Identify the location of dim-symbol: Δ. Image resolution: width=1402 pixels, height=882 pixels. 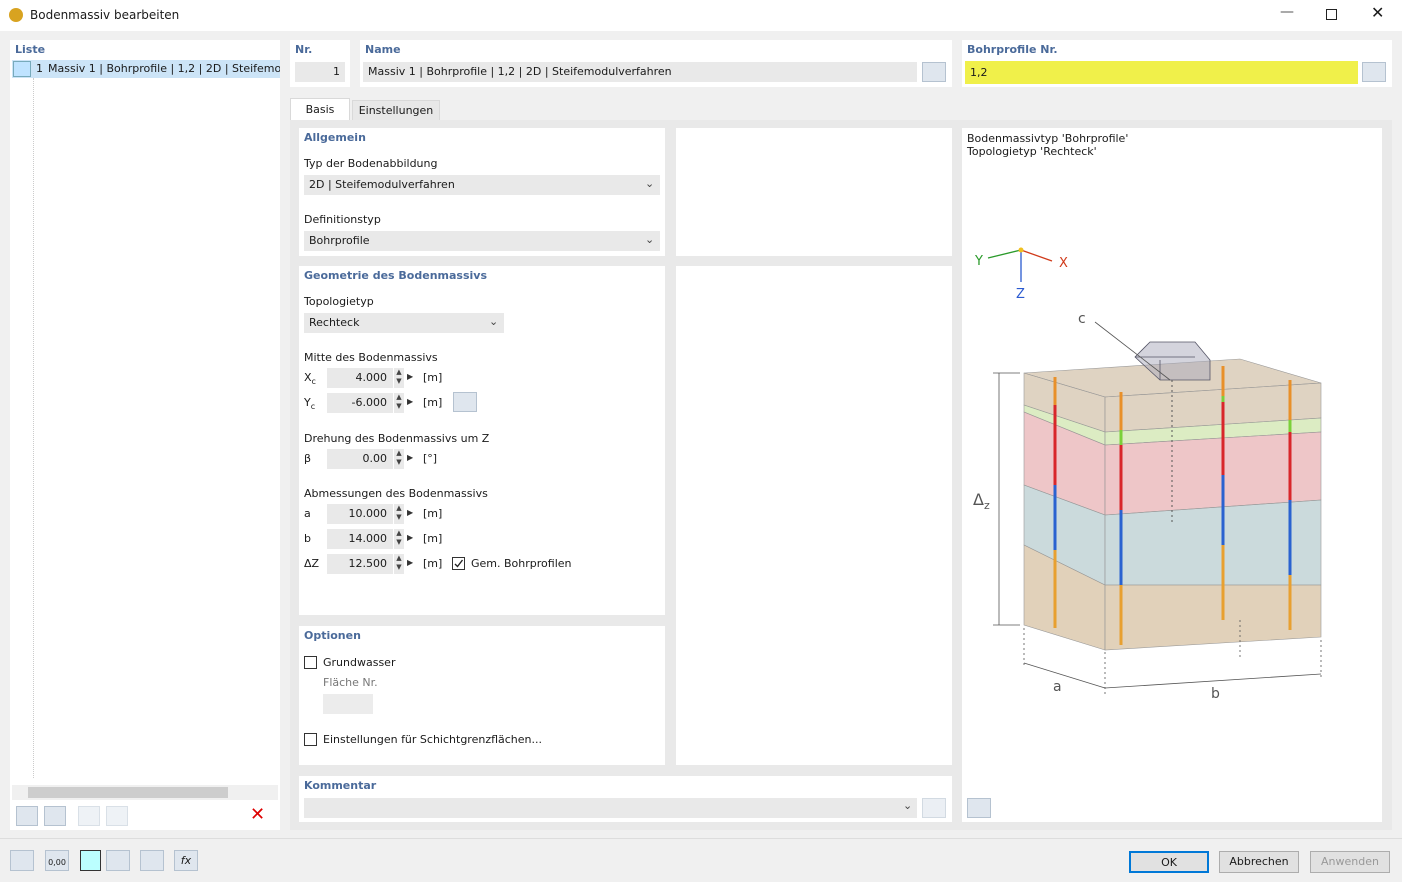
(978, 499).